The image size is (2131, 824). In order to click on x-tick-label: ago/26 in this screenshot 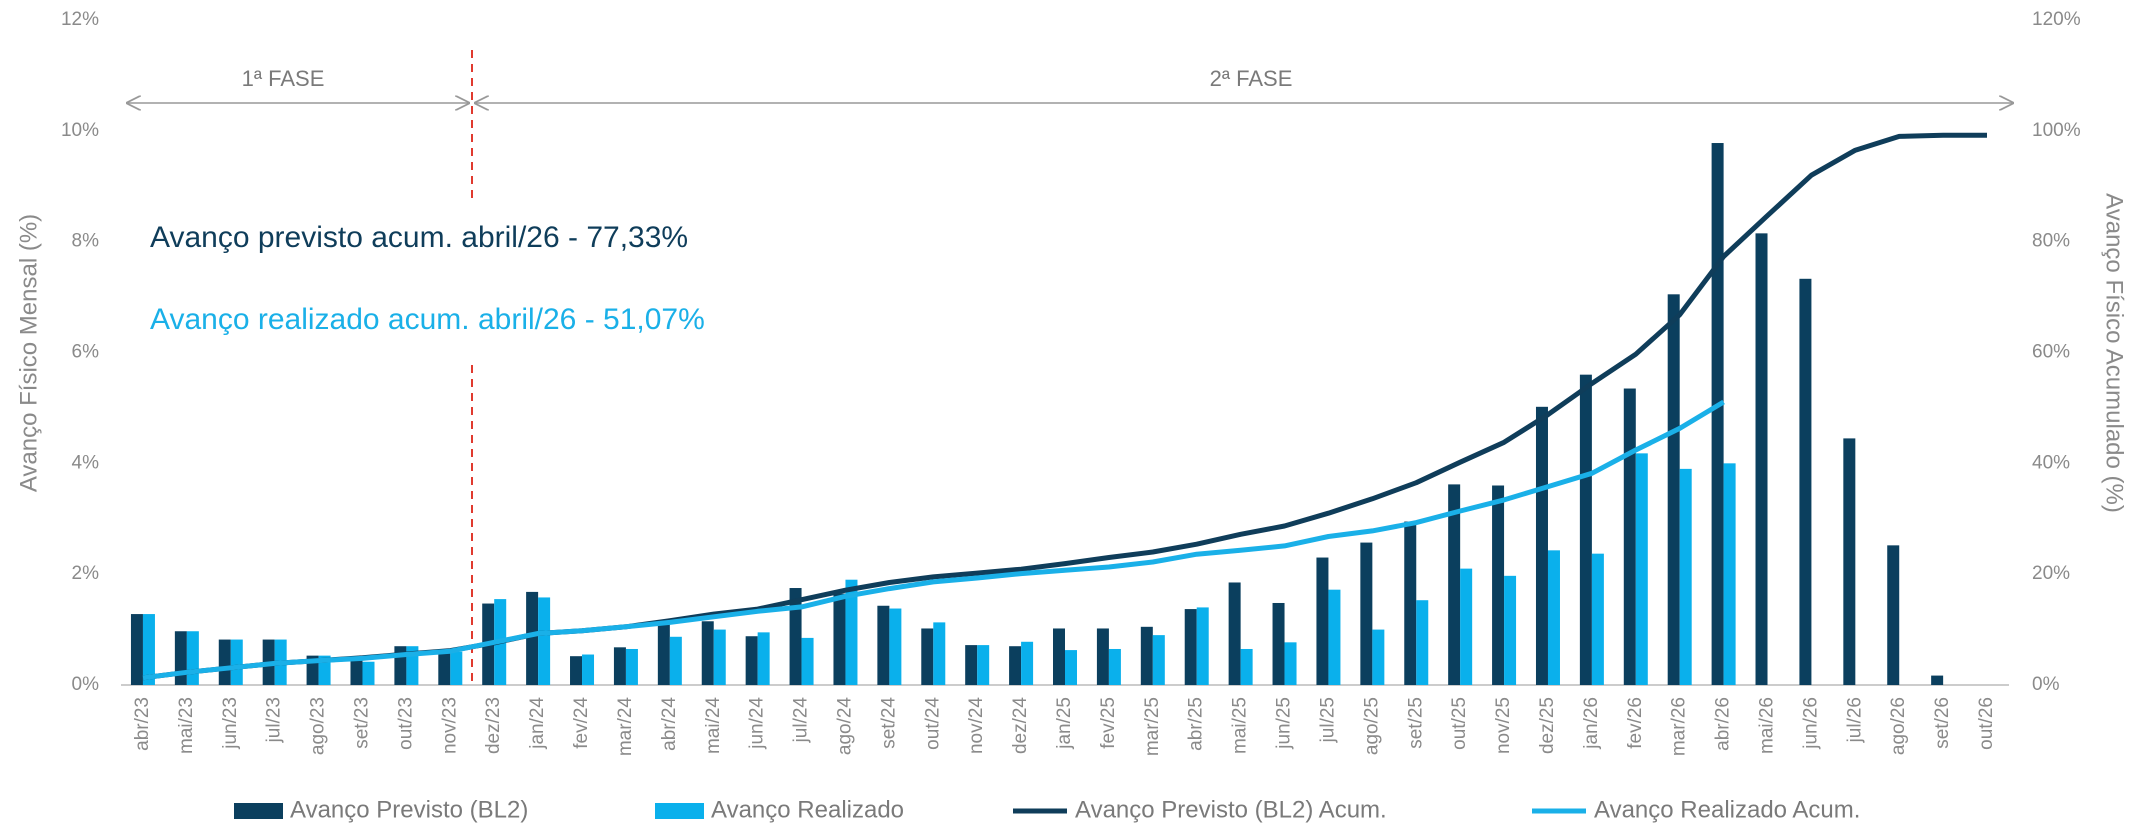, I will do `click(1898, 726)`.